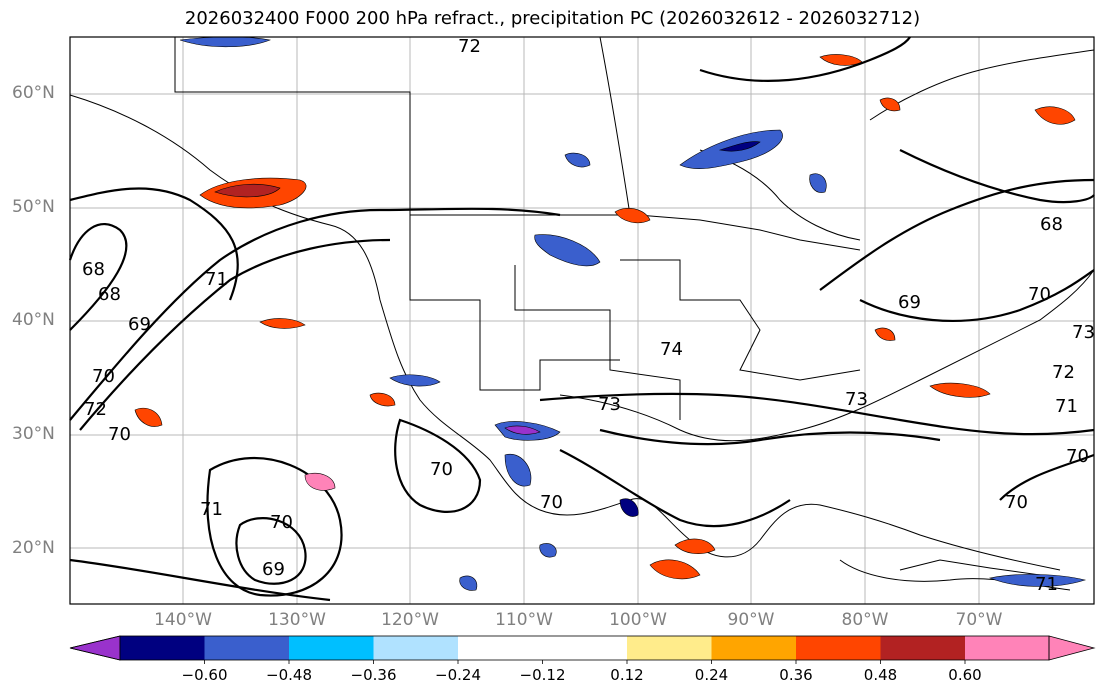  Describe the element at coordinates (297, 620) in the screenshot. I see `lon-label-130w: 130°W` at that location.